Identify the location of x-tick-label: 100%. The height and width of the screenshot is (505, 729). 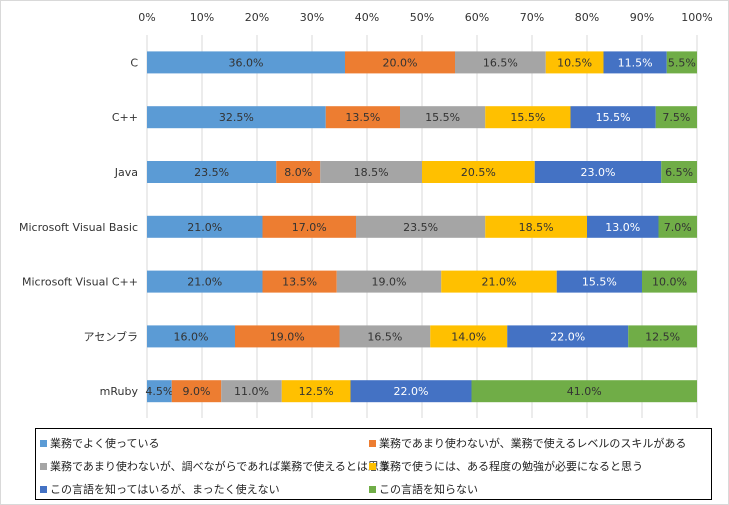
(696, 17).